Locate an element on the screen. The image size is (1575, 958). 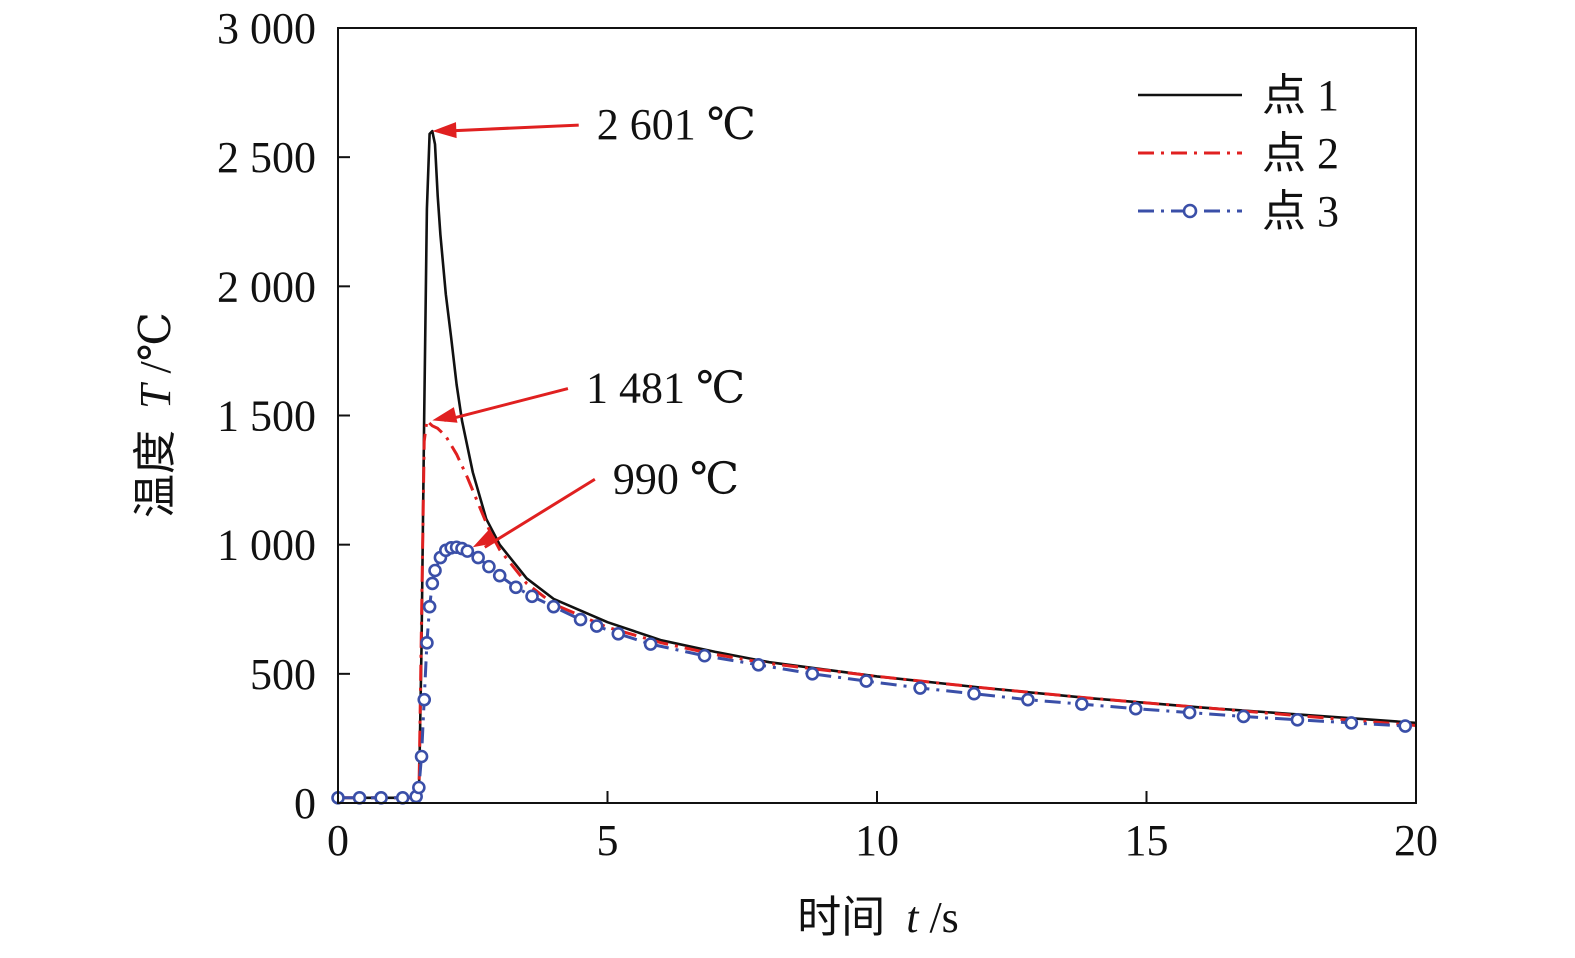
y-tick-label: 3 000 is located at coordinates (266, 28).